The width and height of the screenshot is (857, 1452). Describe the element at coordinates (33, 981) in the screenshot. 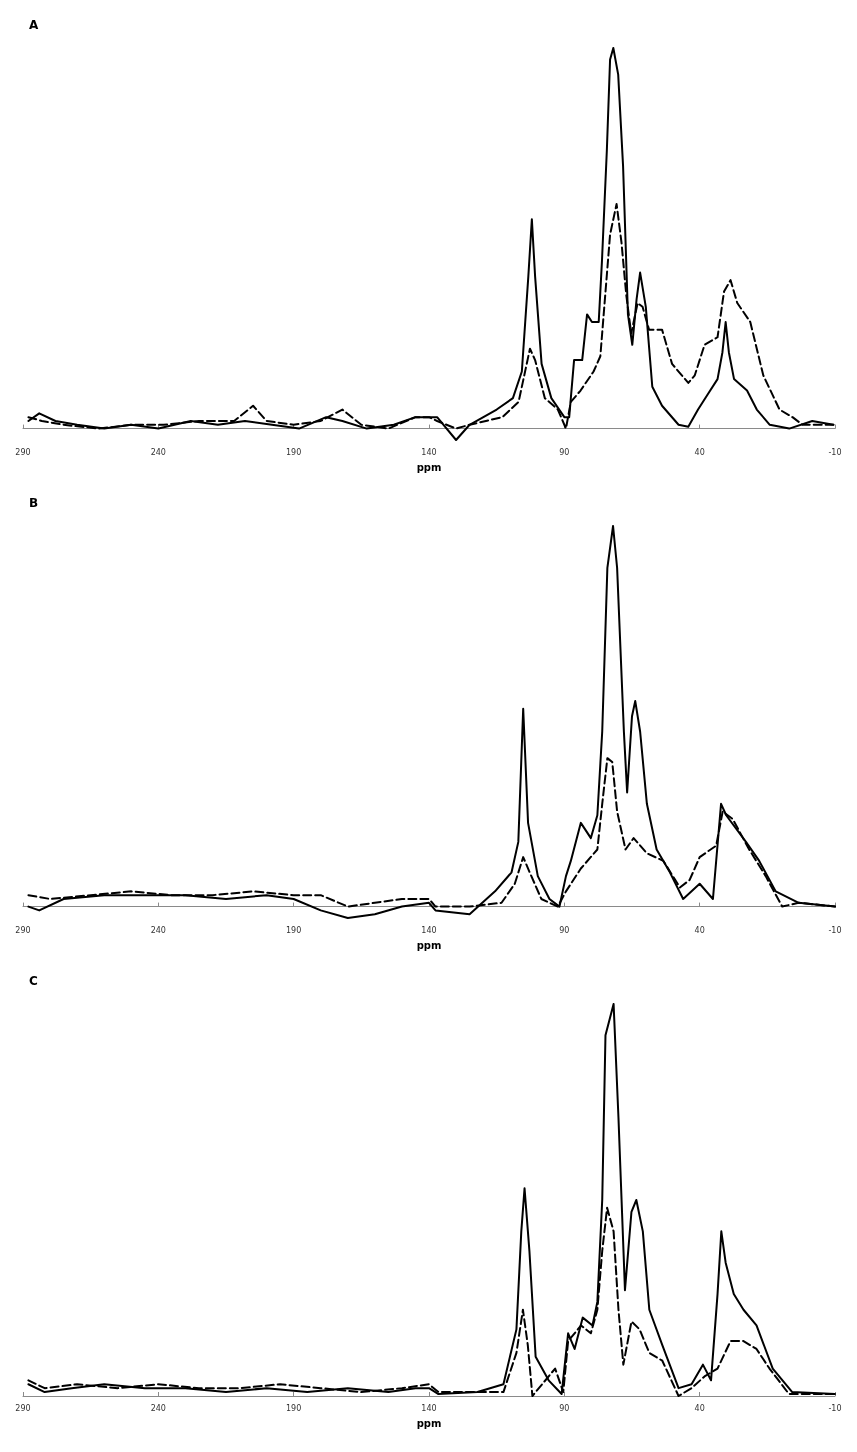

I see `chart-title: C` at that location.